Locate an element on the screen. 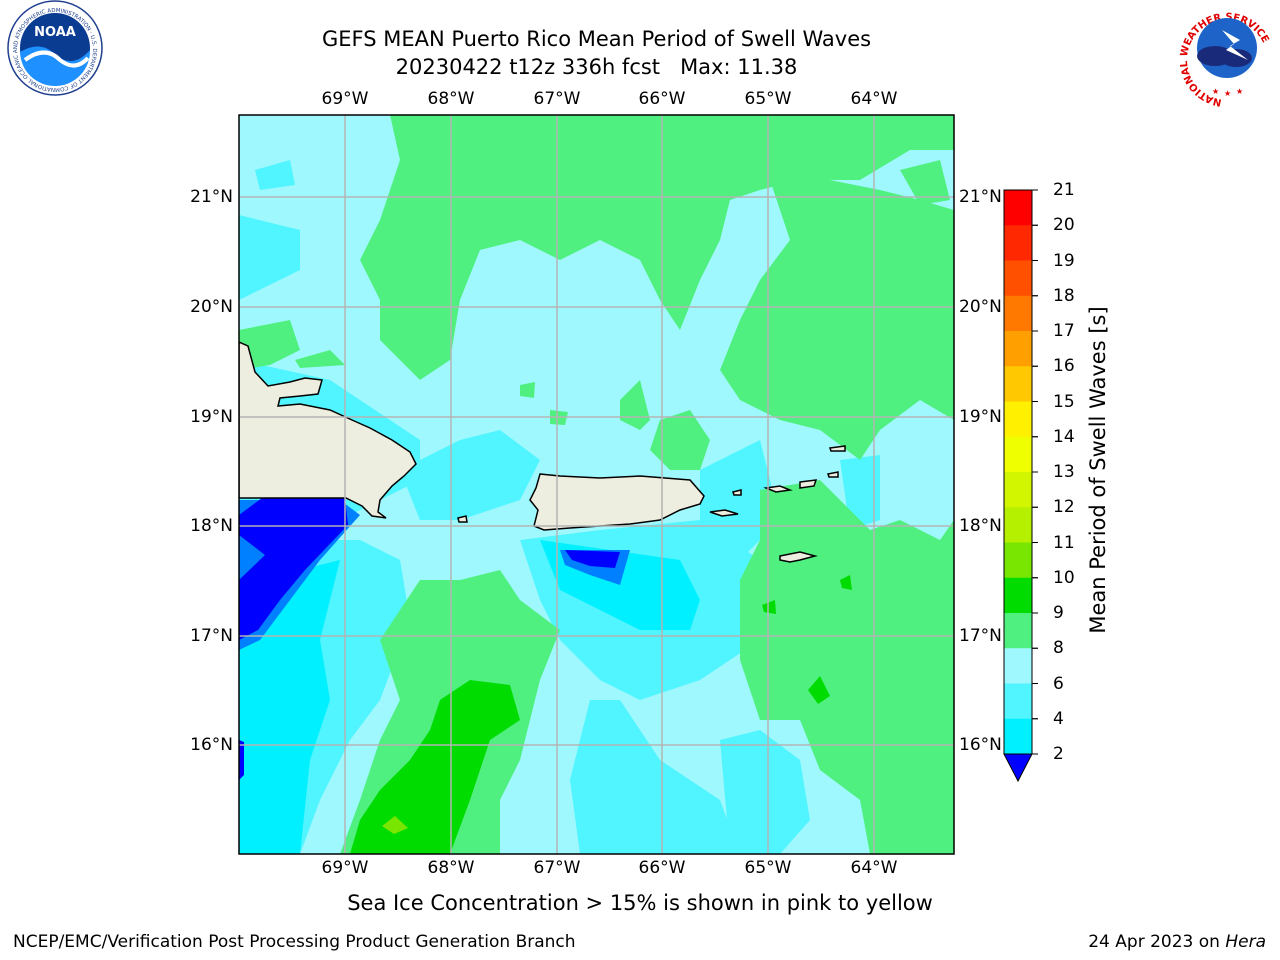  colorbar-tick-label: 6 is located at coordinates (1058, 683).